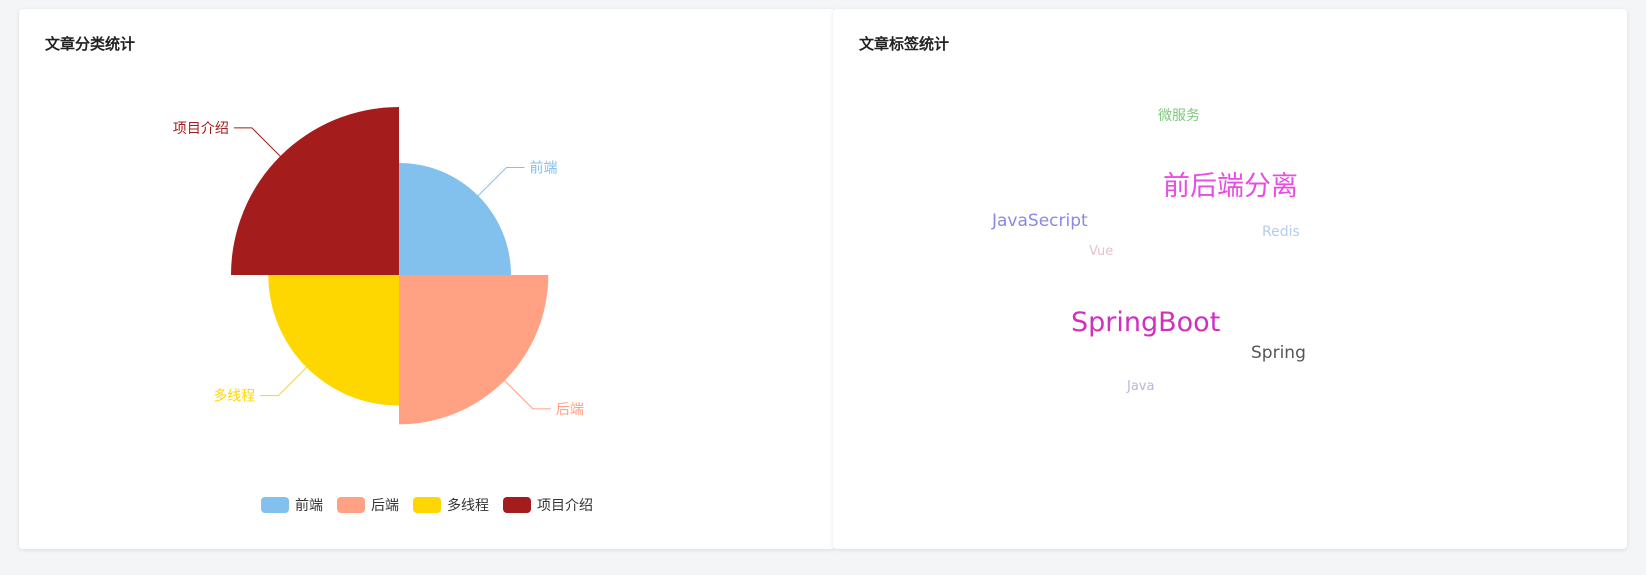 The height and width of the screenshot is (575, 1646). I want to click on rose-label-0: 前端, so click(543, 168).